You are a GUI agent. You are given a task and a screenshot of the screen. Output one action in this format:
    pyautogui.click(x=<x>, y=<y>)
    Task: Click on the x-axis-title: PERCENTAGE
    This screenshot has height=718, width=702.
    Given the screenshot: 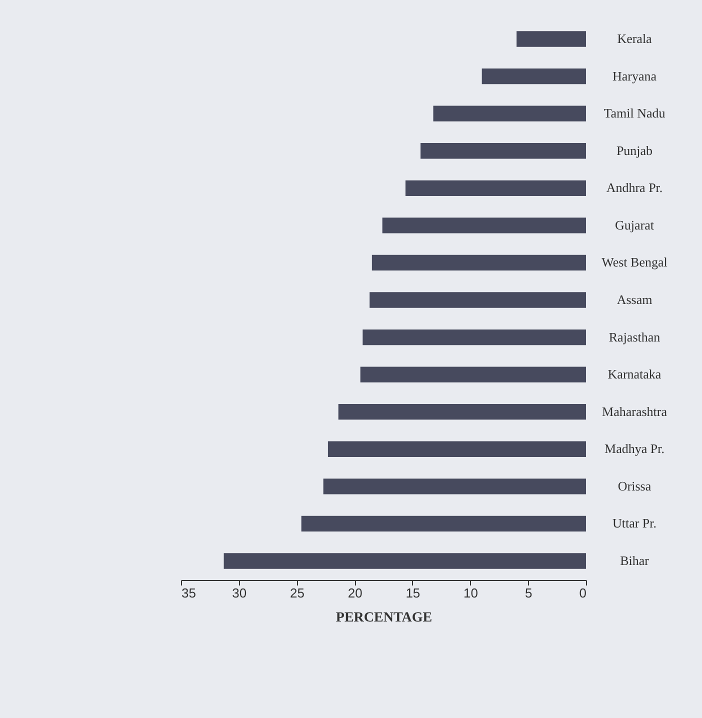 What is the action you would take?
    pyautogui.click(x=384, y=618)
    